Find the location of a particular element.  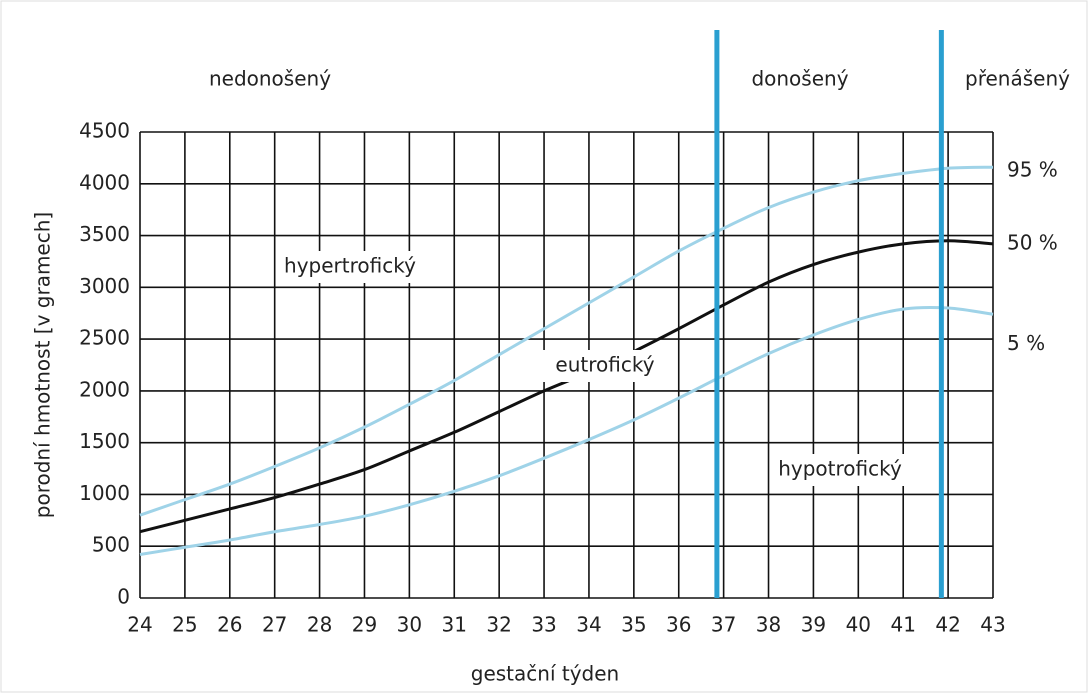

x-axis-label: gestační týden is located at coordinates (545, 674).